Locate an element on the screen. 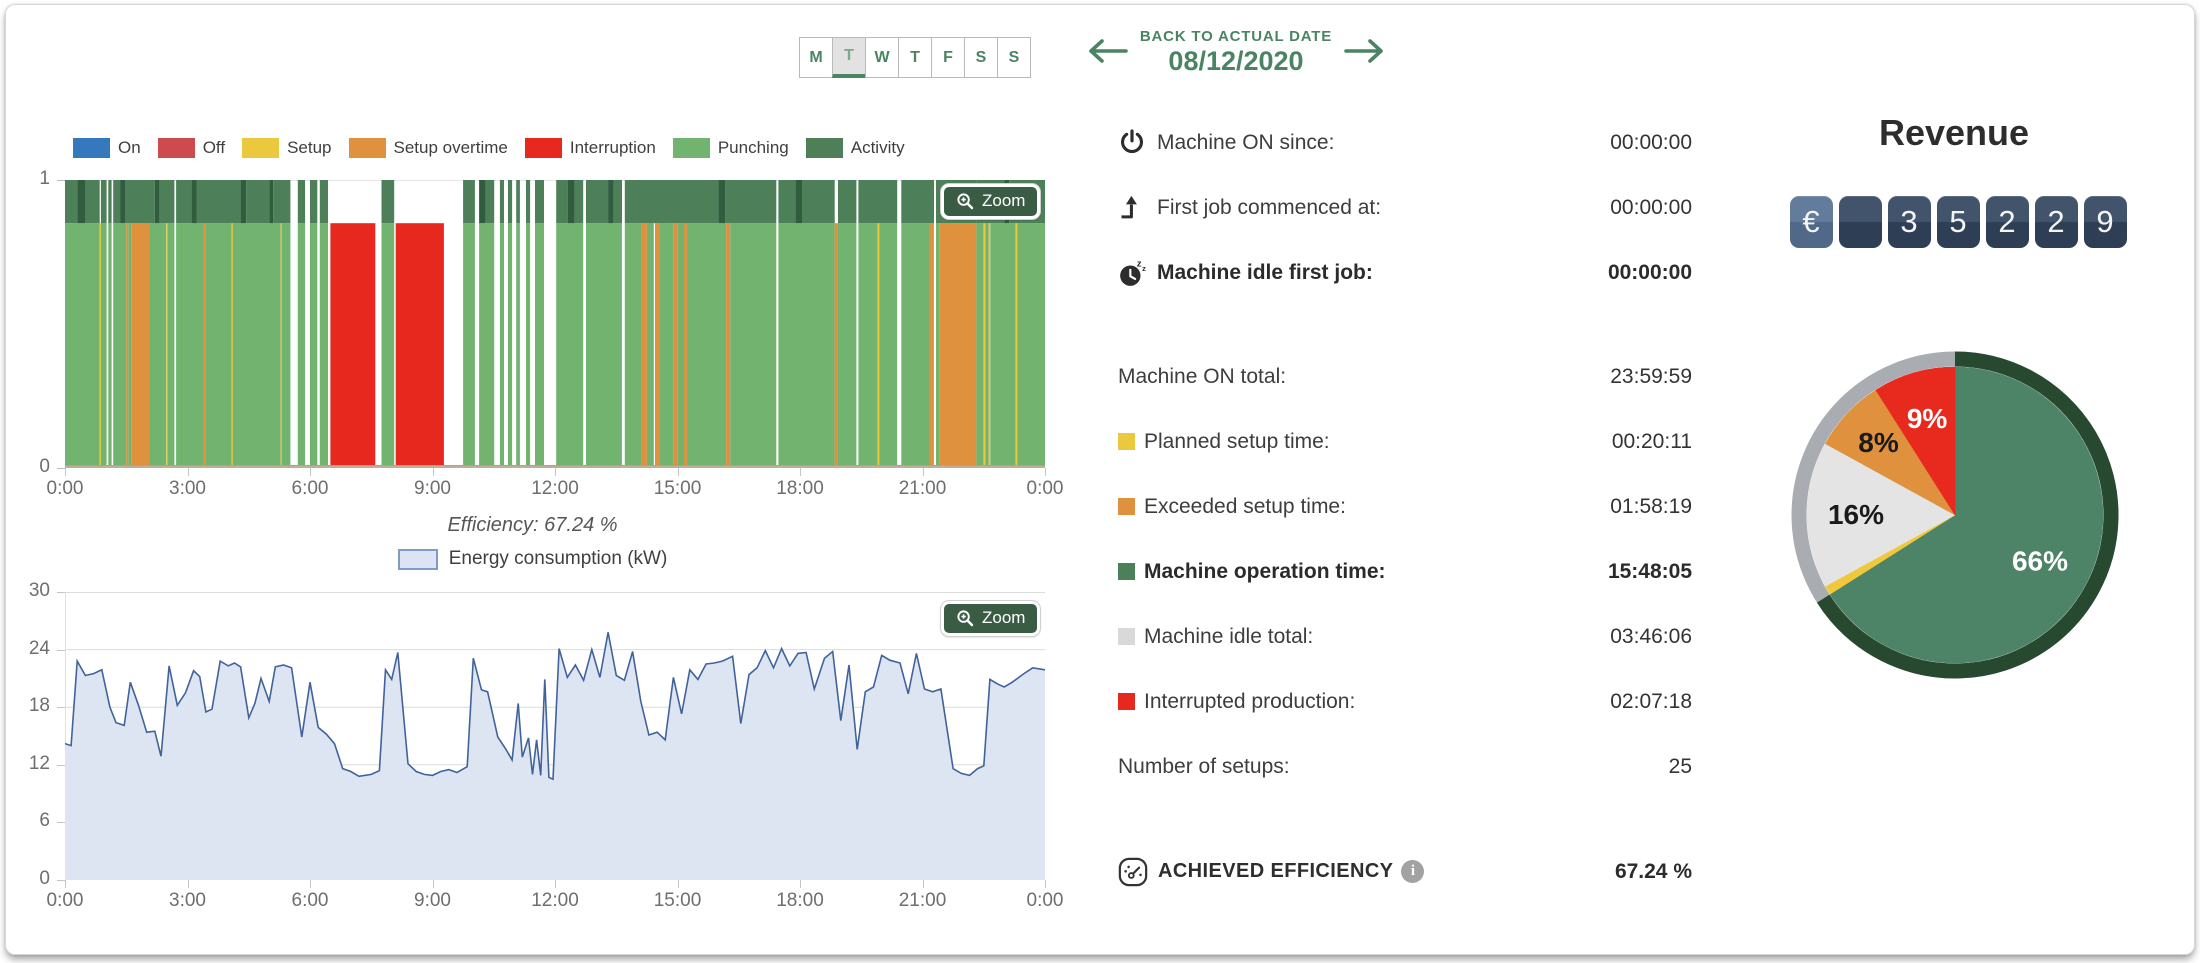 The image size is (2200, 963). timeline-x-tick-label: 6:00 is located at coordinates (310, 488).